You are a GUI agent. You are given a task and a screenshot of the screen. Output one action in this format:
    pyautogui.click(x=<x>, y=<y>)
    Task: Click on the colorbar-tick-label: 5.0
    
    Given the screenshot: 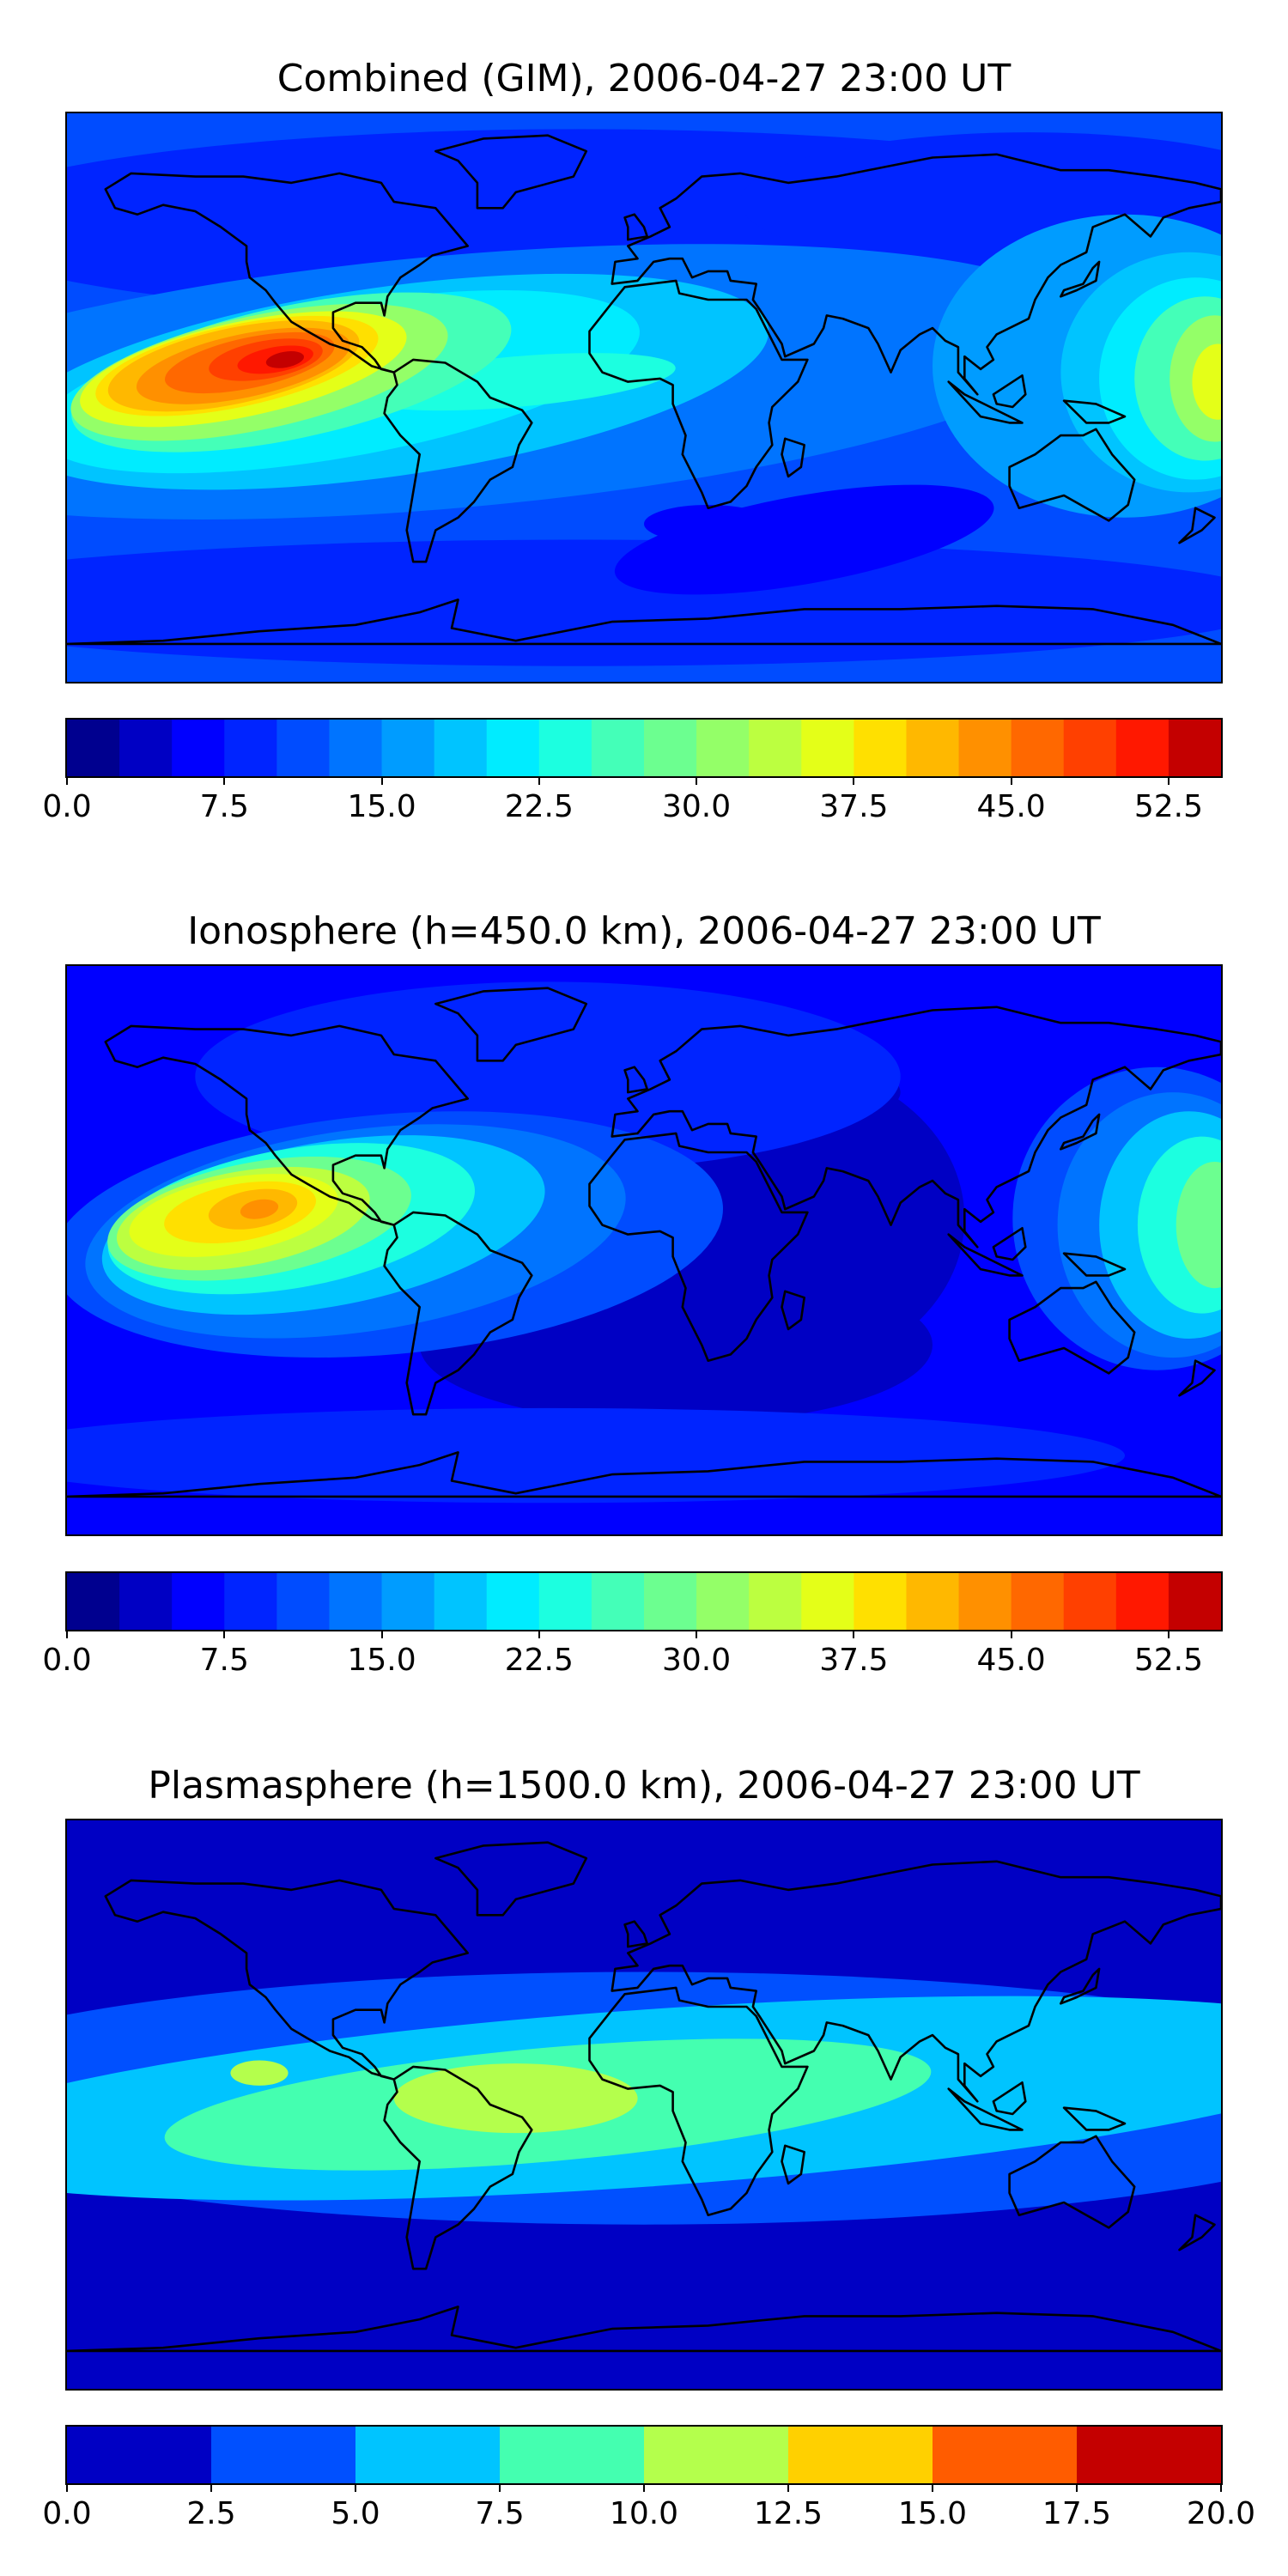 What is the action you would take?
    pyautogui.click(x=355, y=2514)
    